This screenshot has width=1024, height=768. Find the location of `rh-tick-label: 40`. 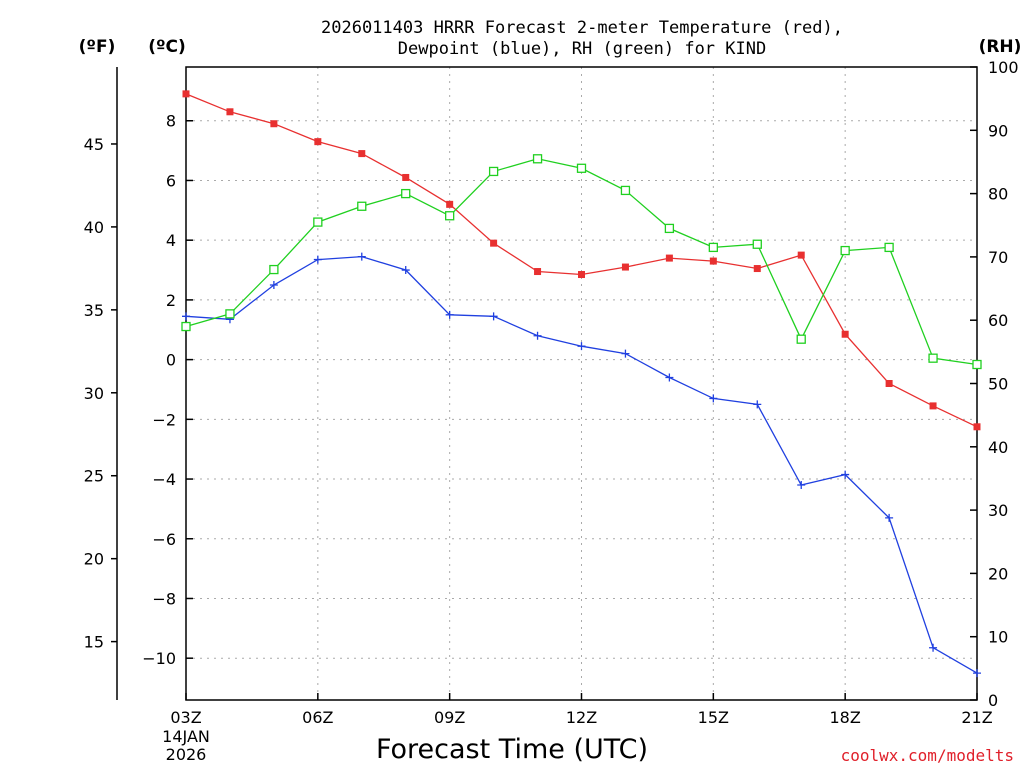

rh-tick-label: 40 is located at coordinates (998, 447).